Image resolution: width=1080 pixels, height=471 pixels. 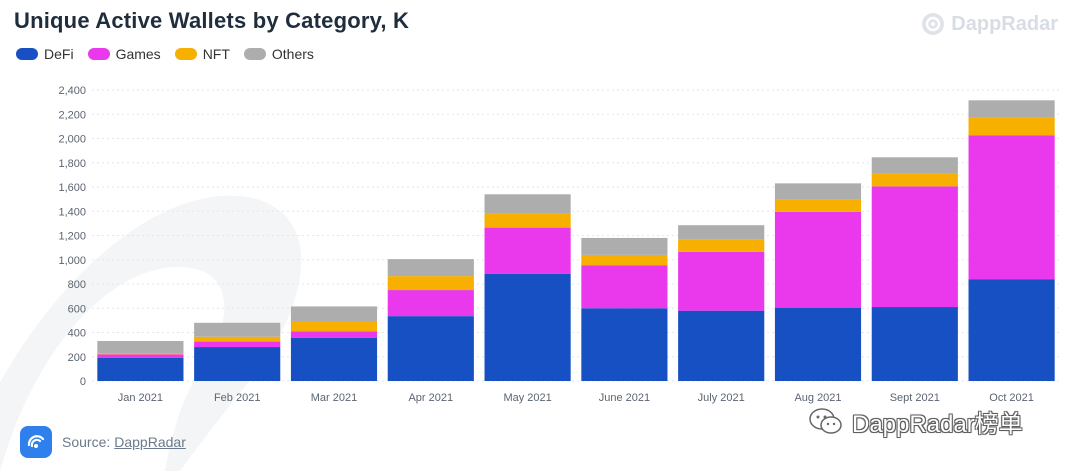 I want to click on y-tick-label: 1,800, so click(x=72, y=164).